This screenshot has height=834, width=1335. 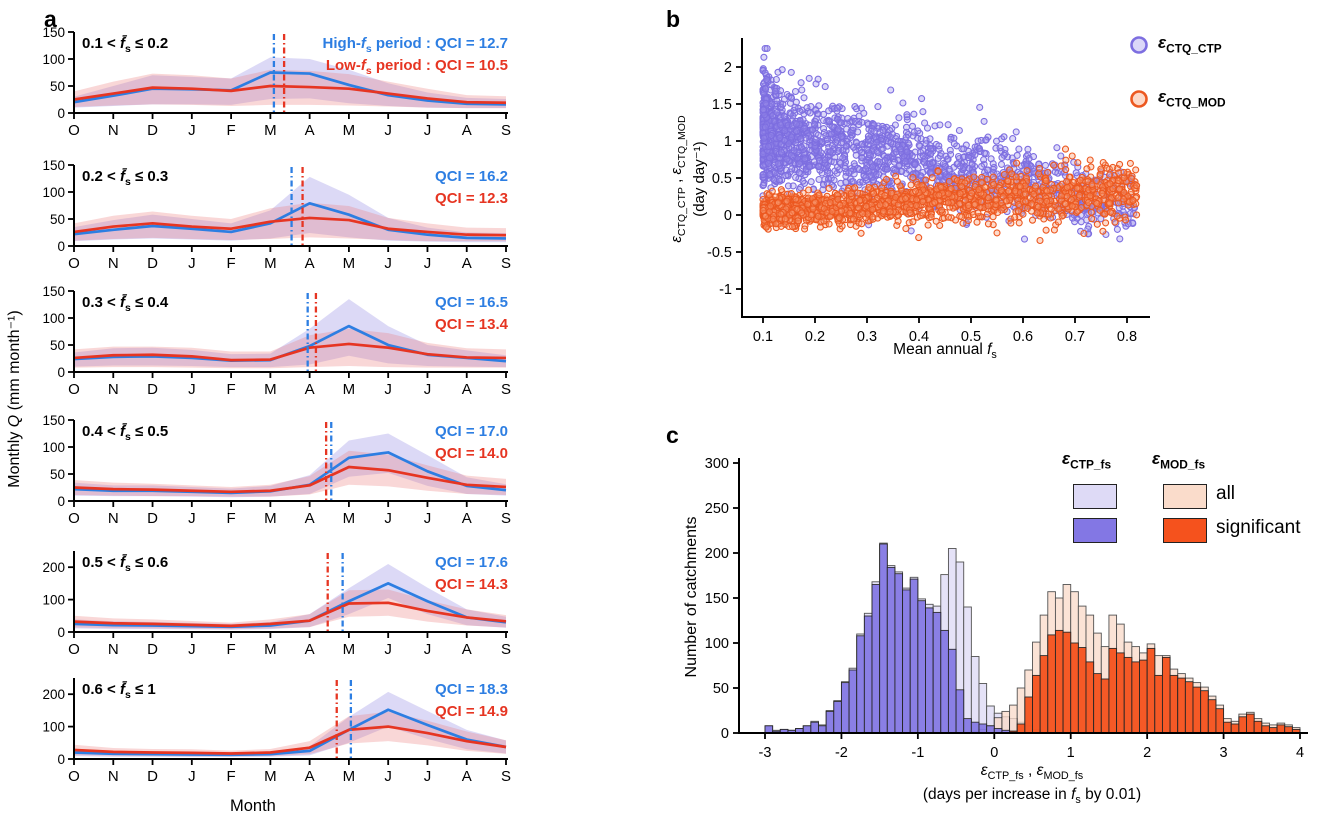 I want to click on high-fs-band, so click(x=290, y=724).